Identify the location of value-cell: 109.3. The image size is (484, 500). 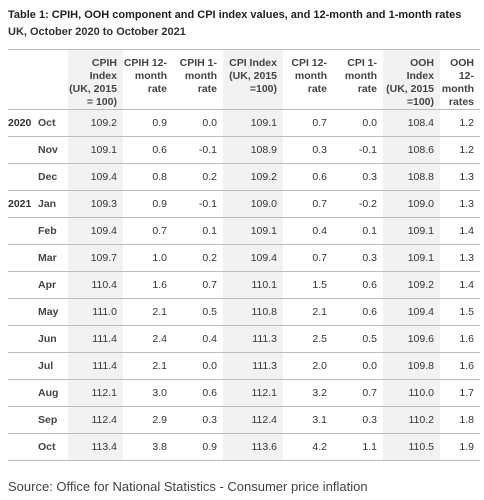
(95, 204).